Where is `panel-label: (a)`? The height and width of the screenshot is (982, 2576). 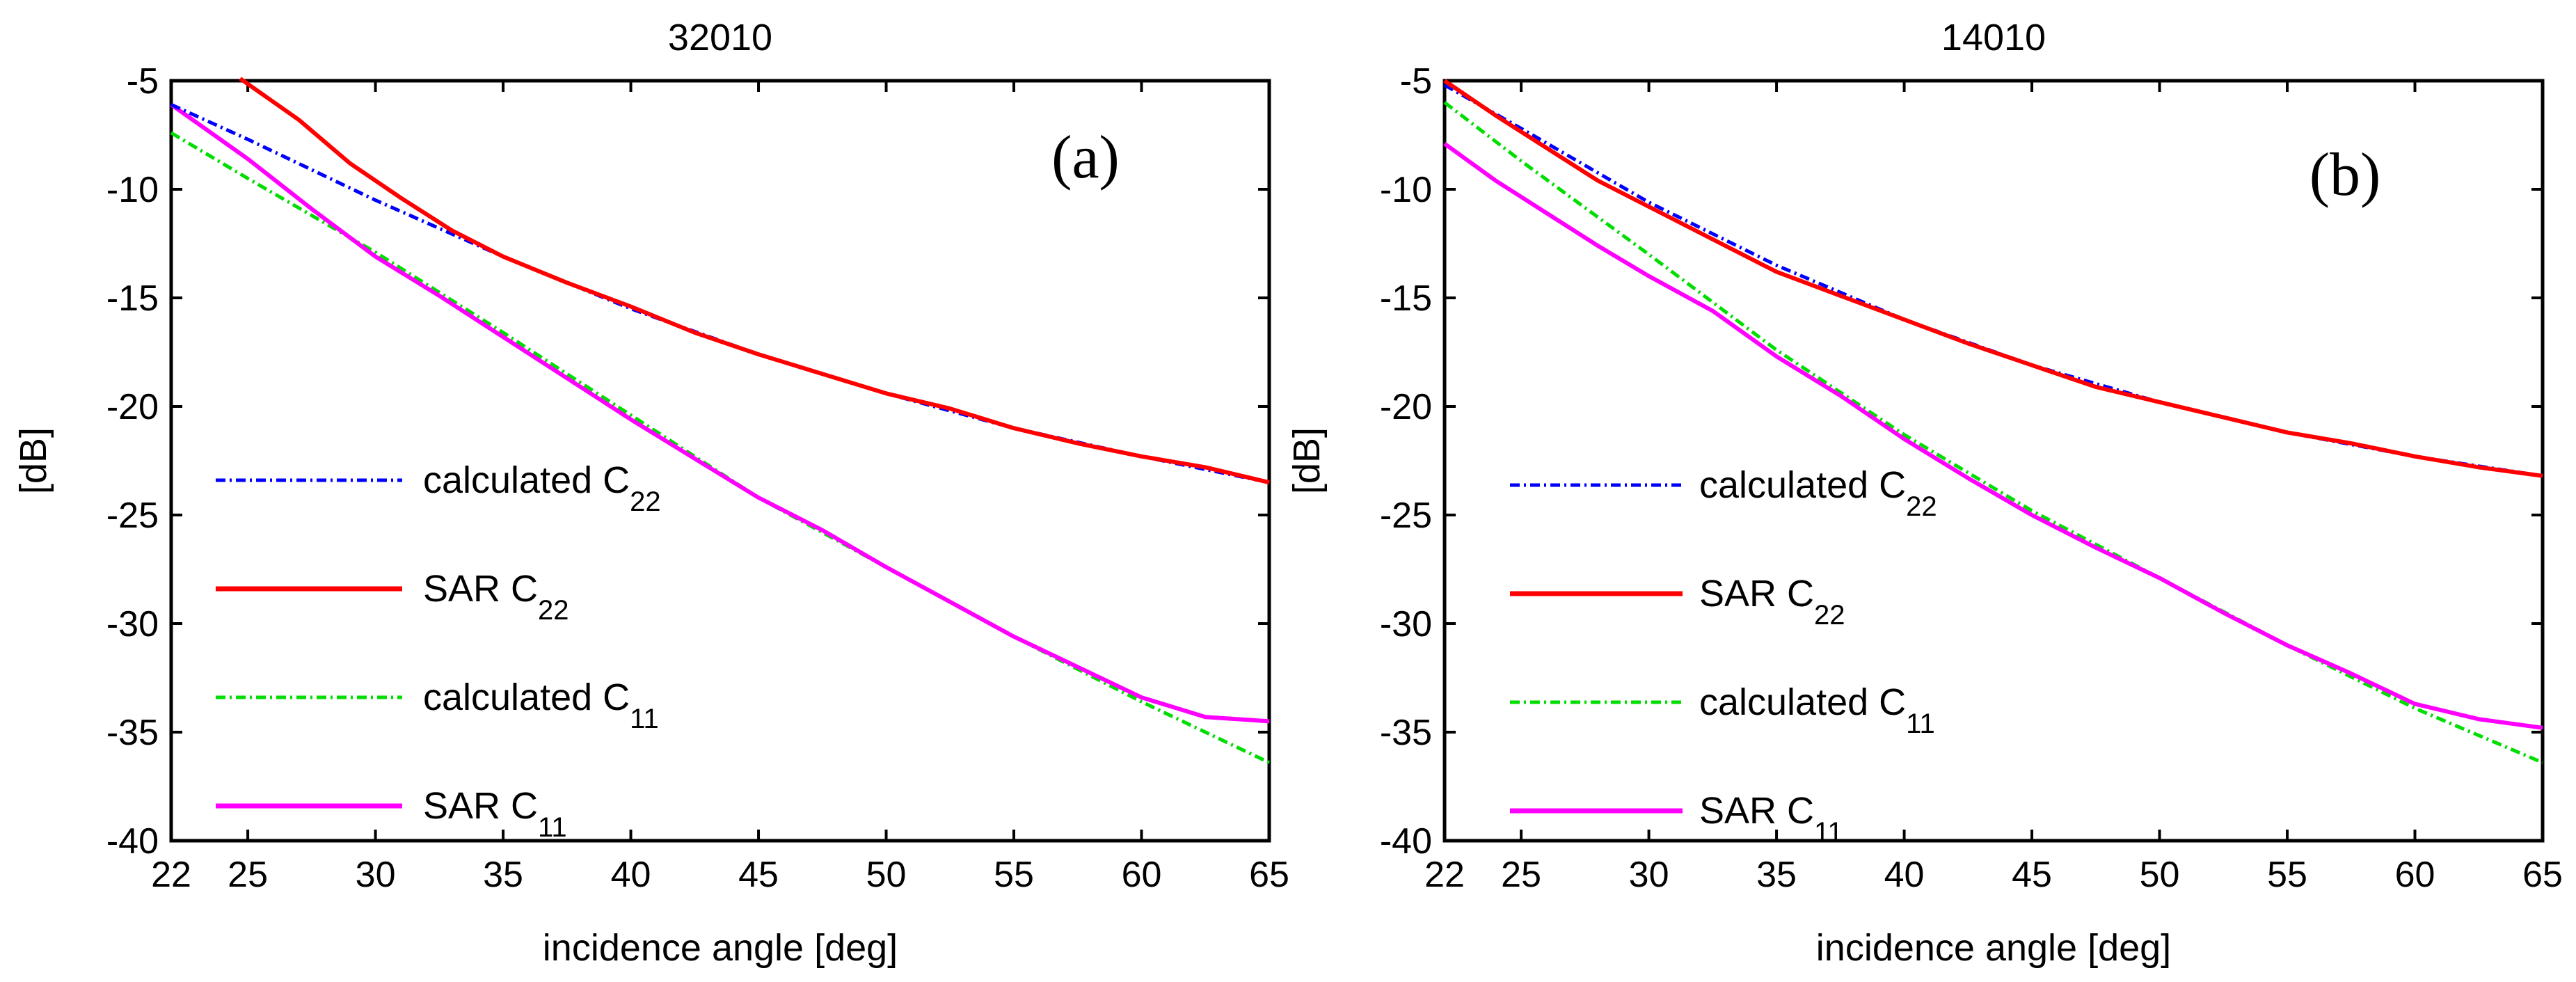 panel-label: (a) is located at coordinates (1085, 157).